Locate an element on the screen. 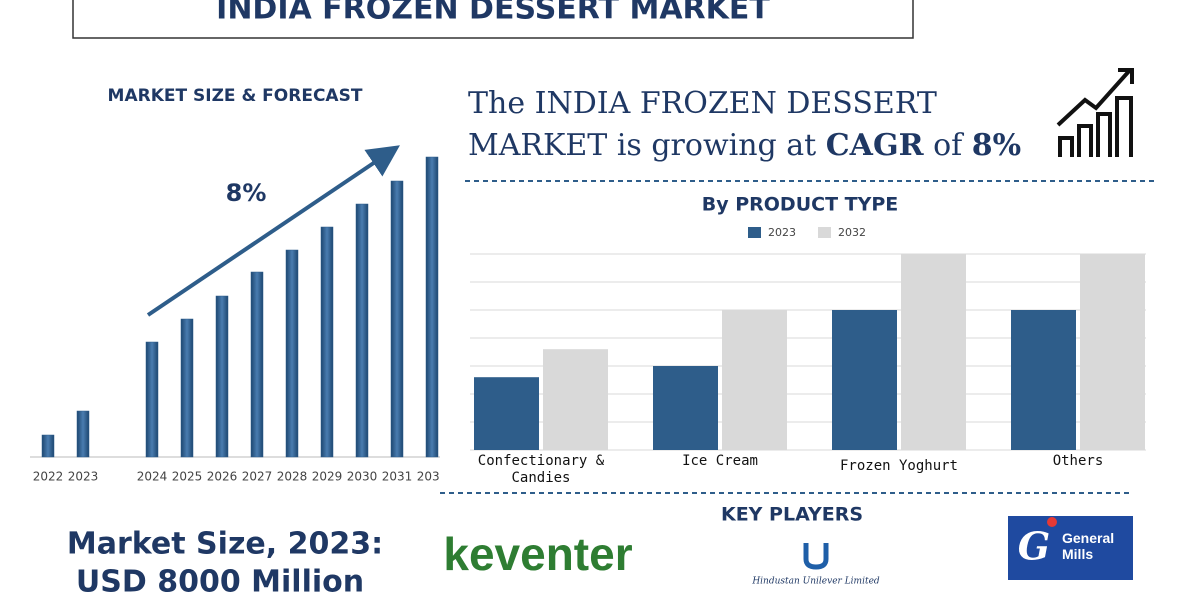  cagr-value: 8% is located at coordinates (996, 145).